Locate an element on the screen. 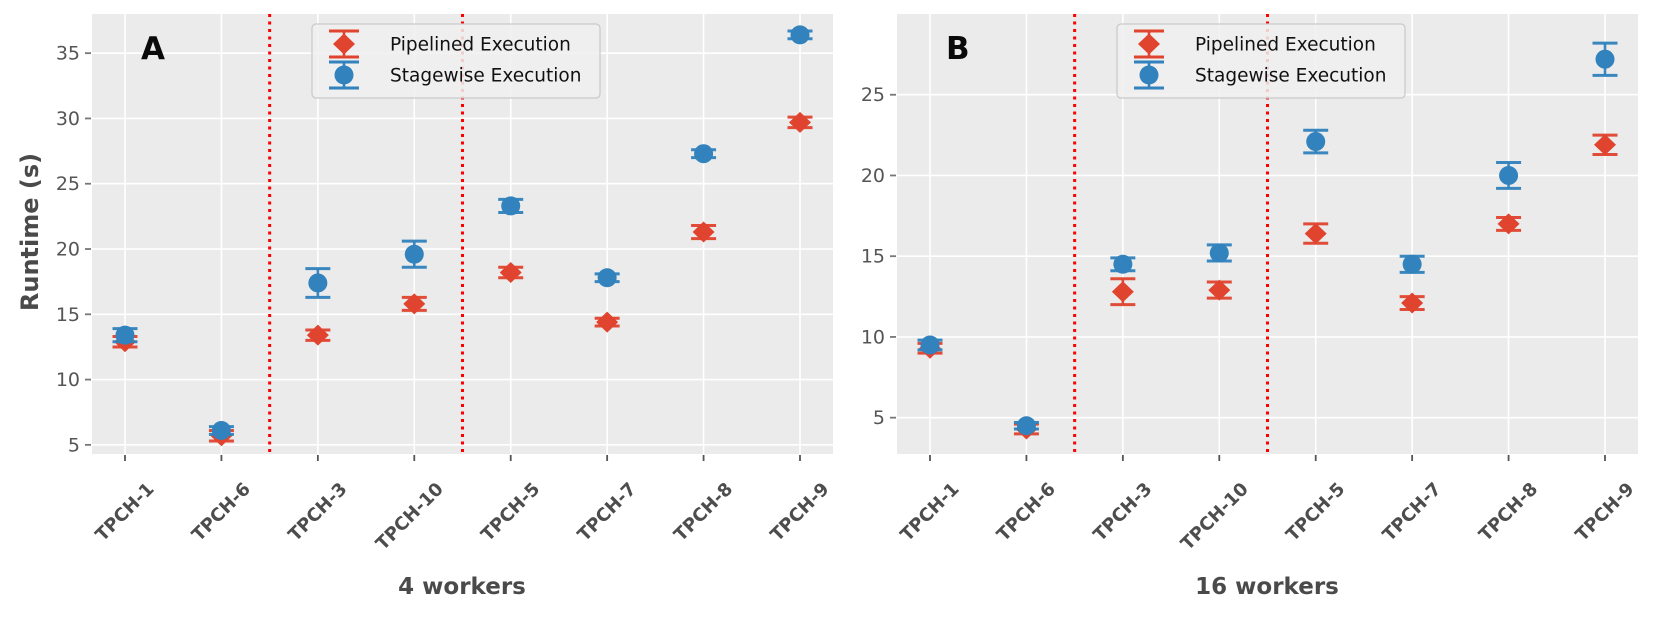 Image resolution: width=1661 pixels, height=623 pixels. y-tick-label: 35 is located at coordinates (68, 54).